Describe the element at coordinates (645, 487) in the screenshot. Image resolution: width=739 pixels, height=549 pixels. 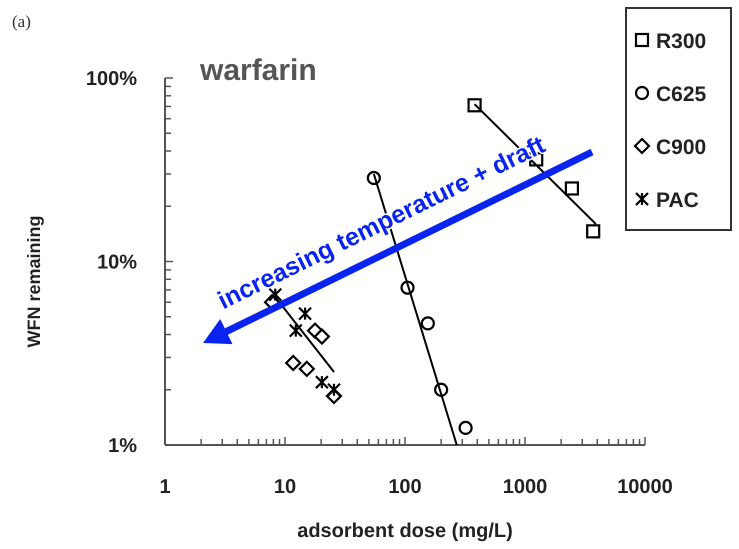
I see `x-tick-label: 10000` at that location.